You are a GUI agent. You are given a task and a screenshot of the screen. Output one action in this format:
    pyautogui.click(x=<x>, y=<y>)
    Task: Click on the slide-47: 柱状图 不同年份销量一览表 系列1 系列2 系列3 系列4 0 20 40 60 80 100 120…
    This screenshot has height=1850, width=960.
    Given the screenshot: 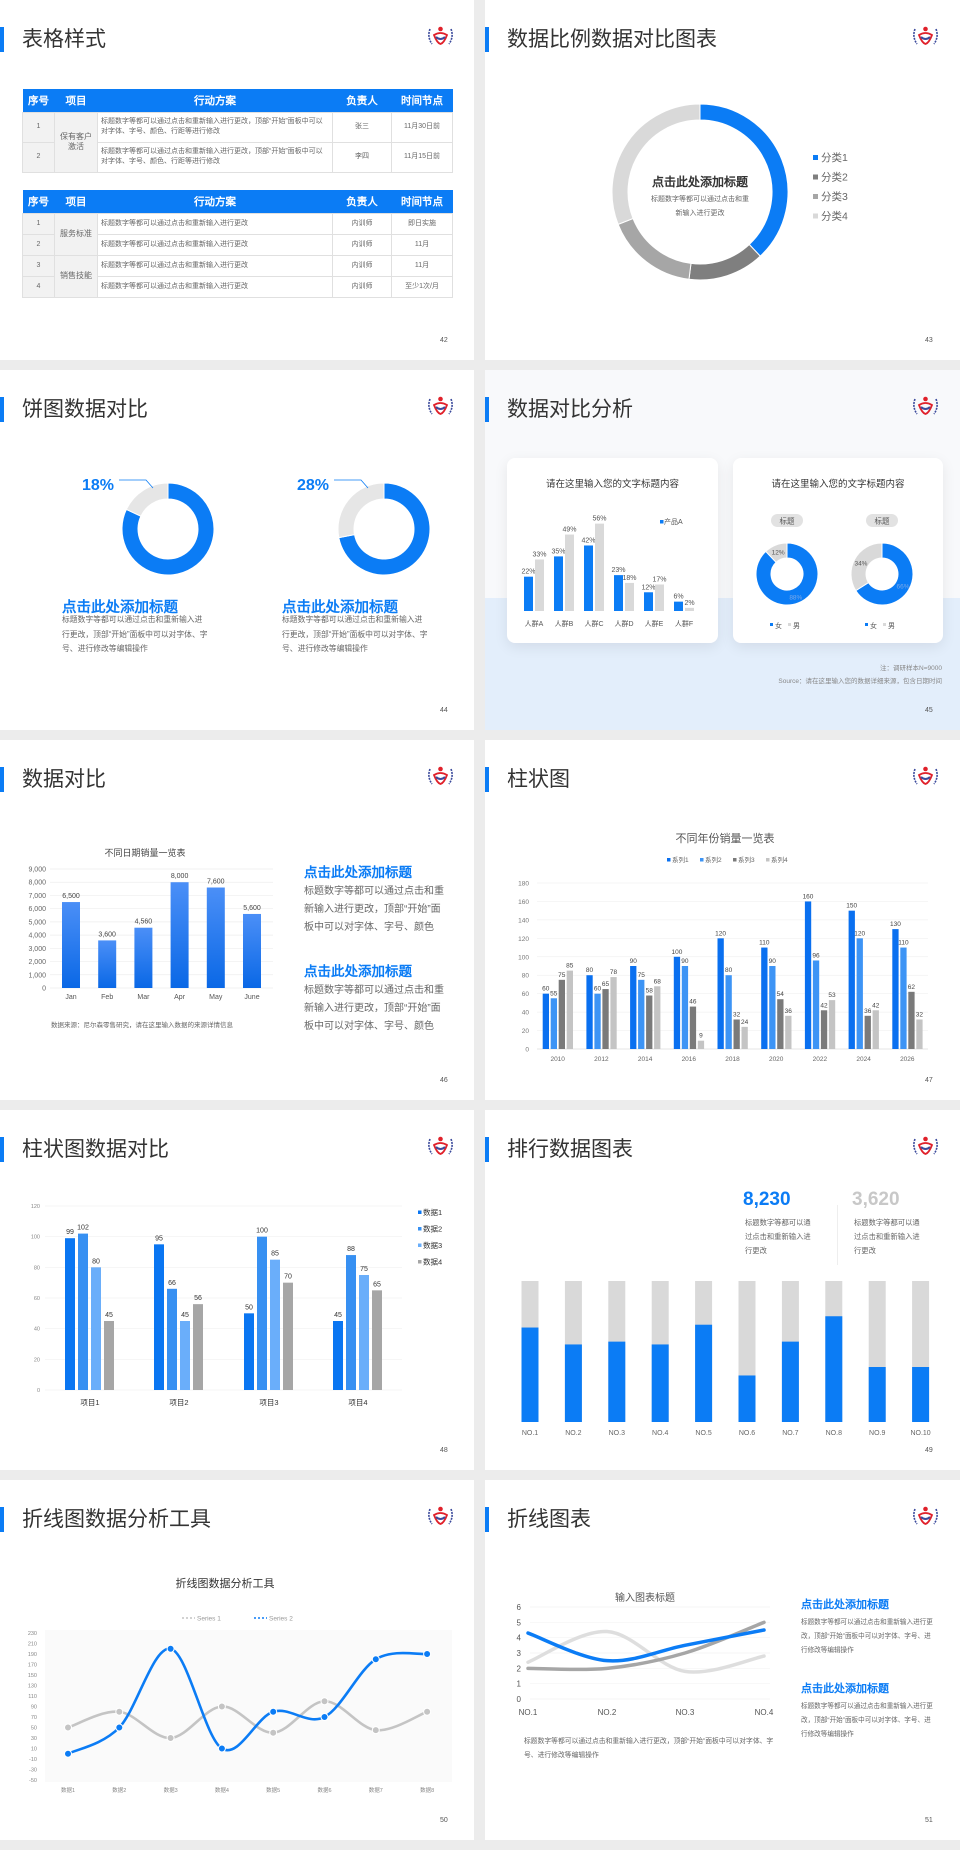 What is the action you would take?
    pyautogui.click(x=722, y=920)
    